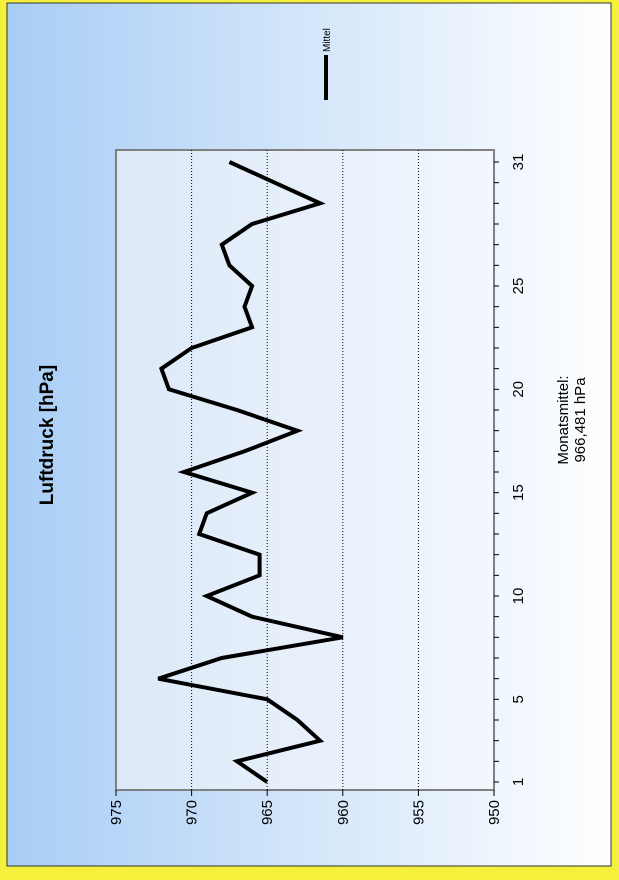  Describe the element at coordinates (518, 286) in the screenshot. I see `x-tick-label: 25` at that location.